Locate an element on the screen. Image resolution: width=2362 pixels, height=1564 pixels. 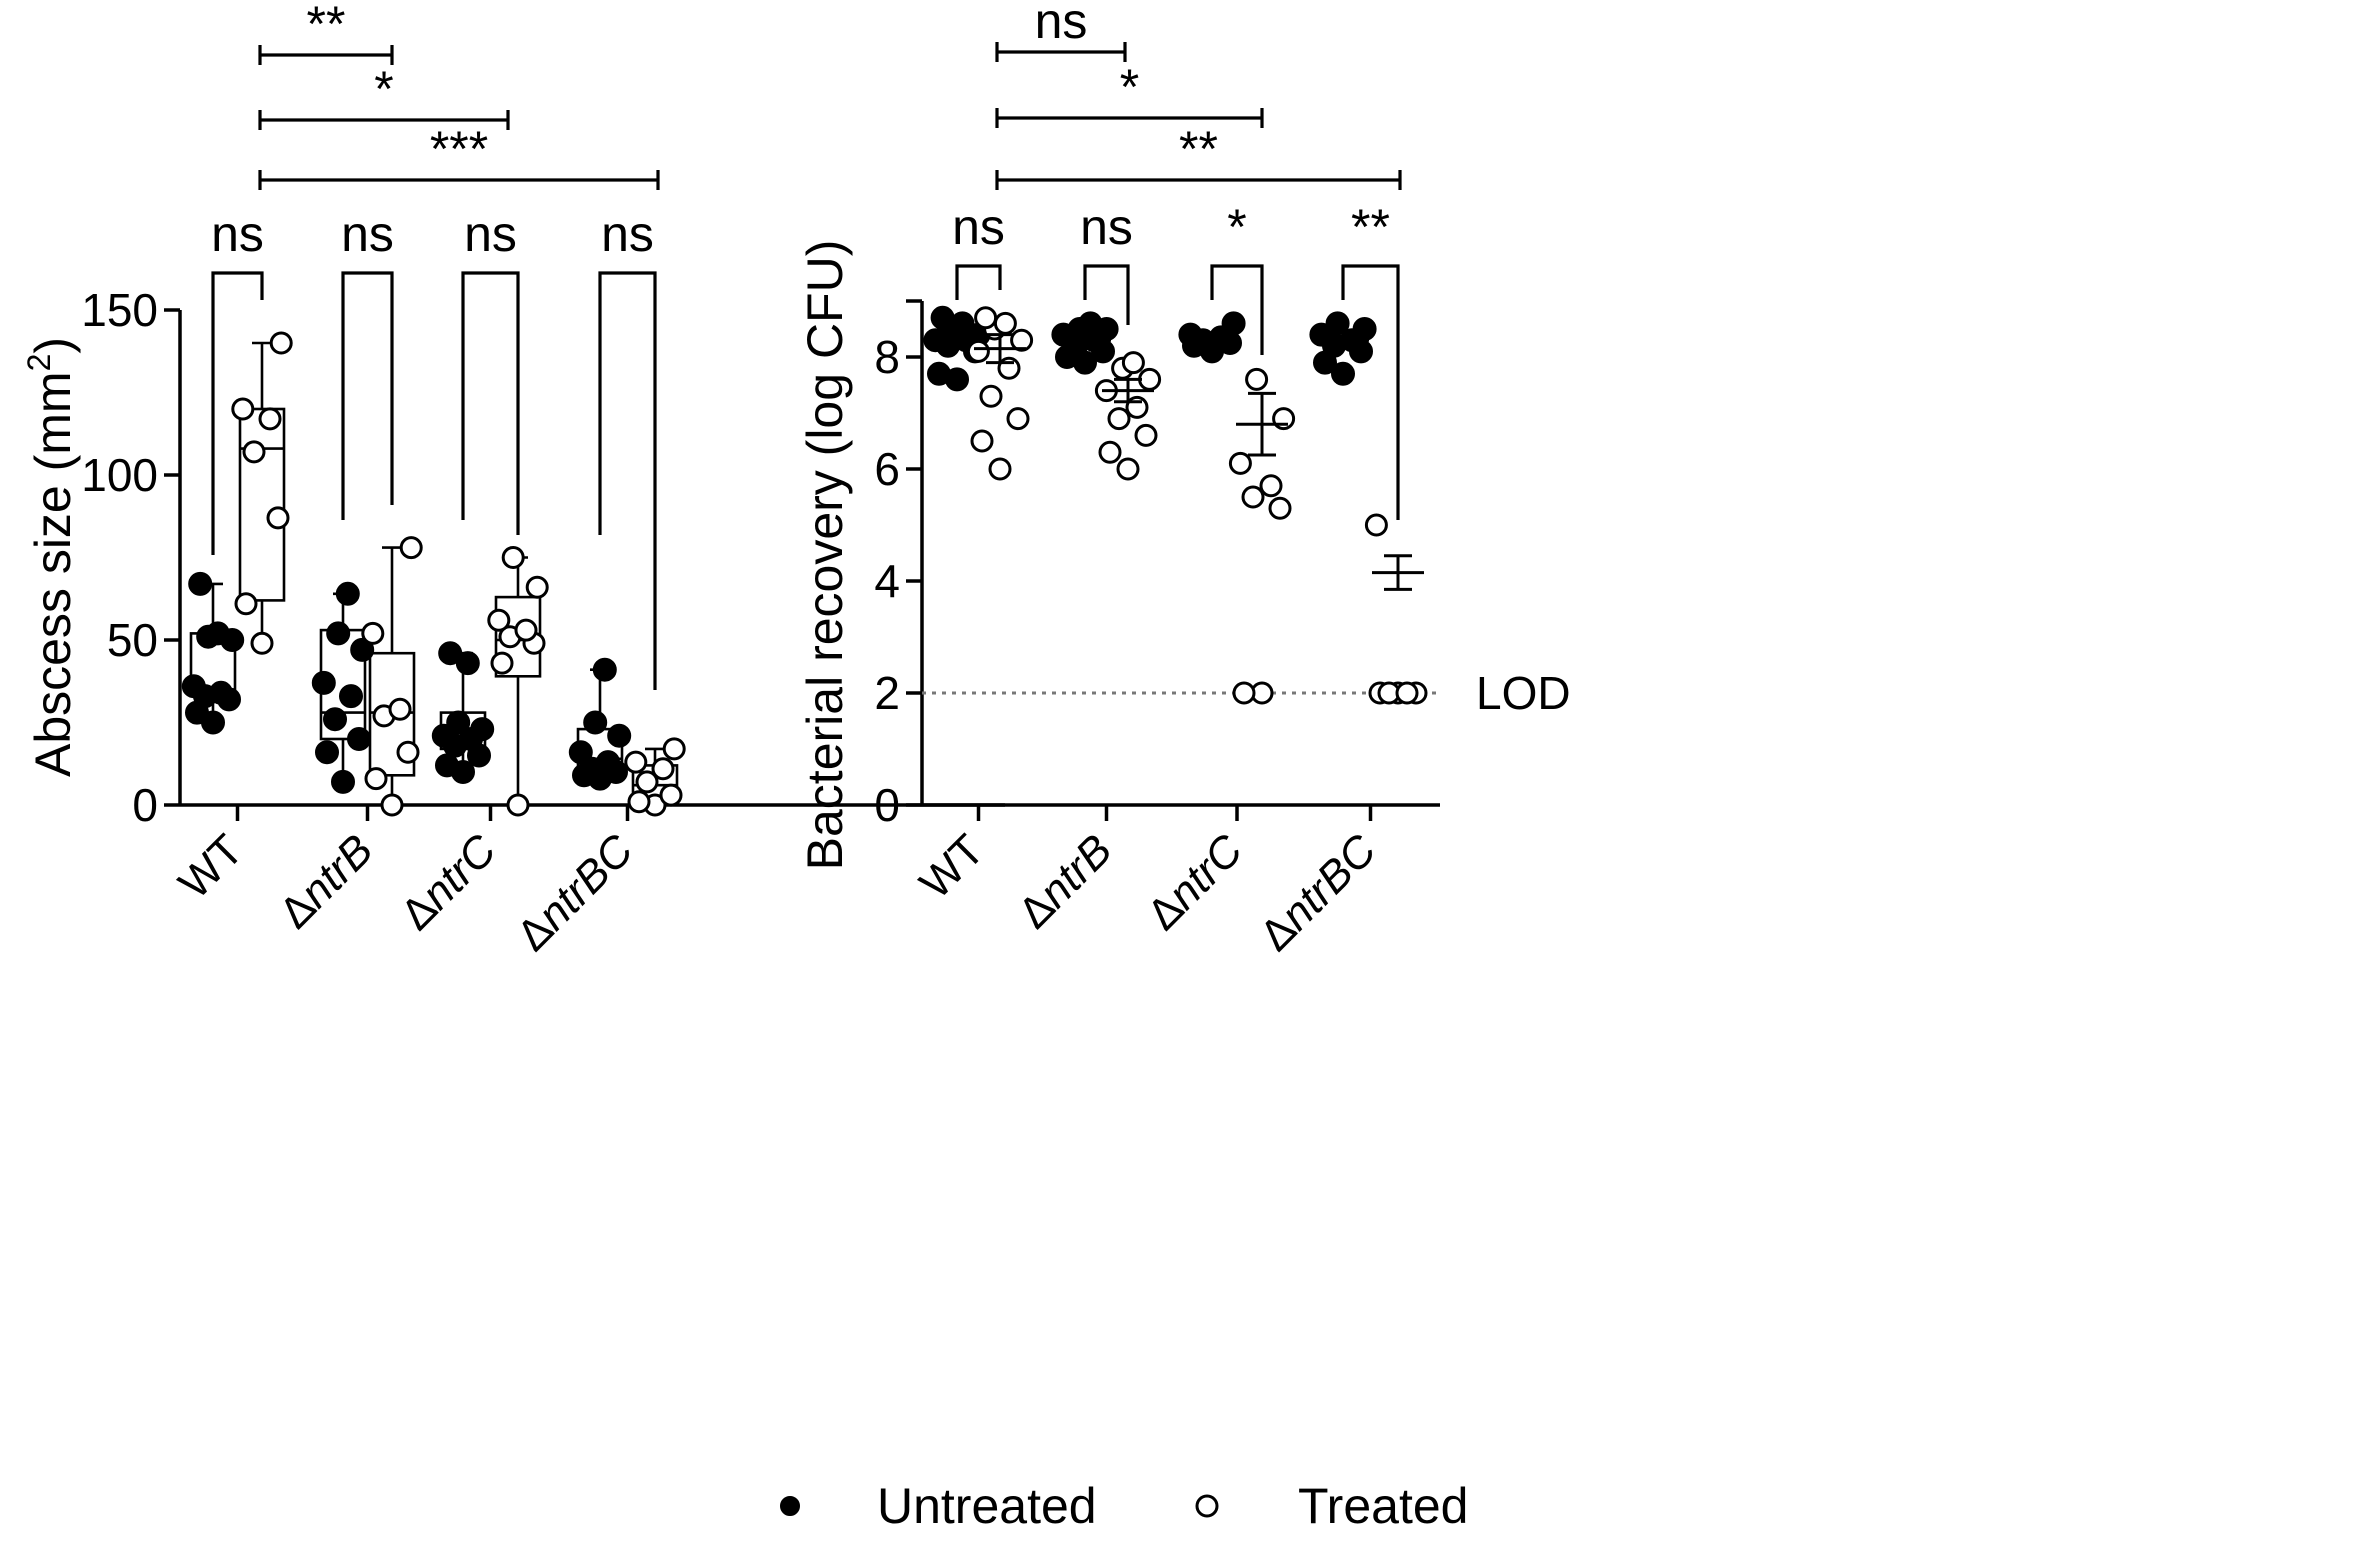
between-group-significance: ns is located at coordinates (1061, 24).